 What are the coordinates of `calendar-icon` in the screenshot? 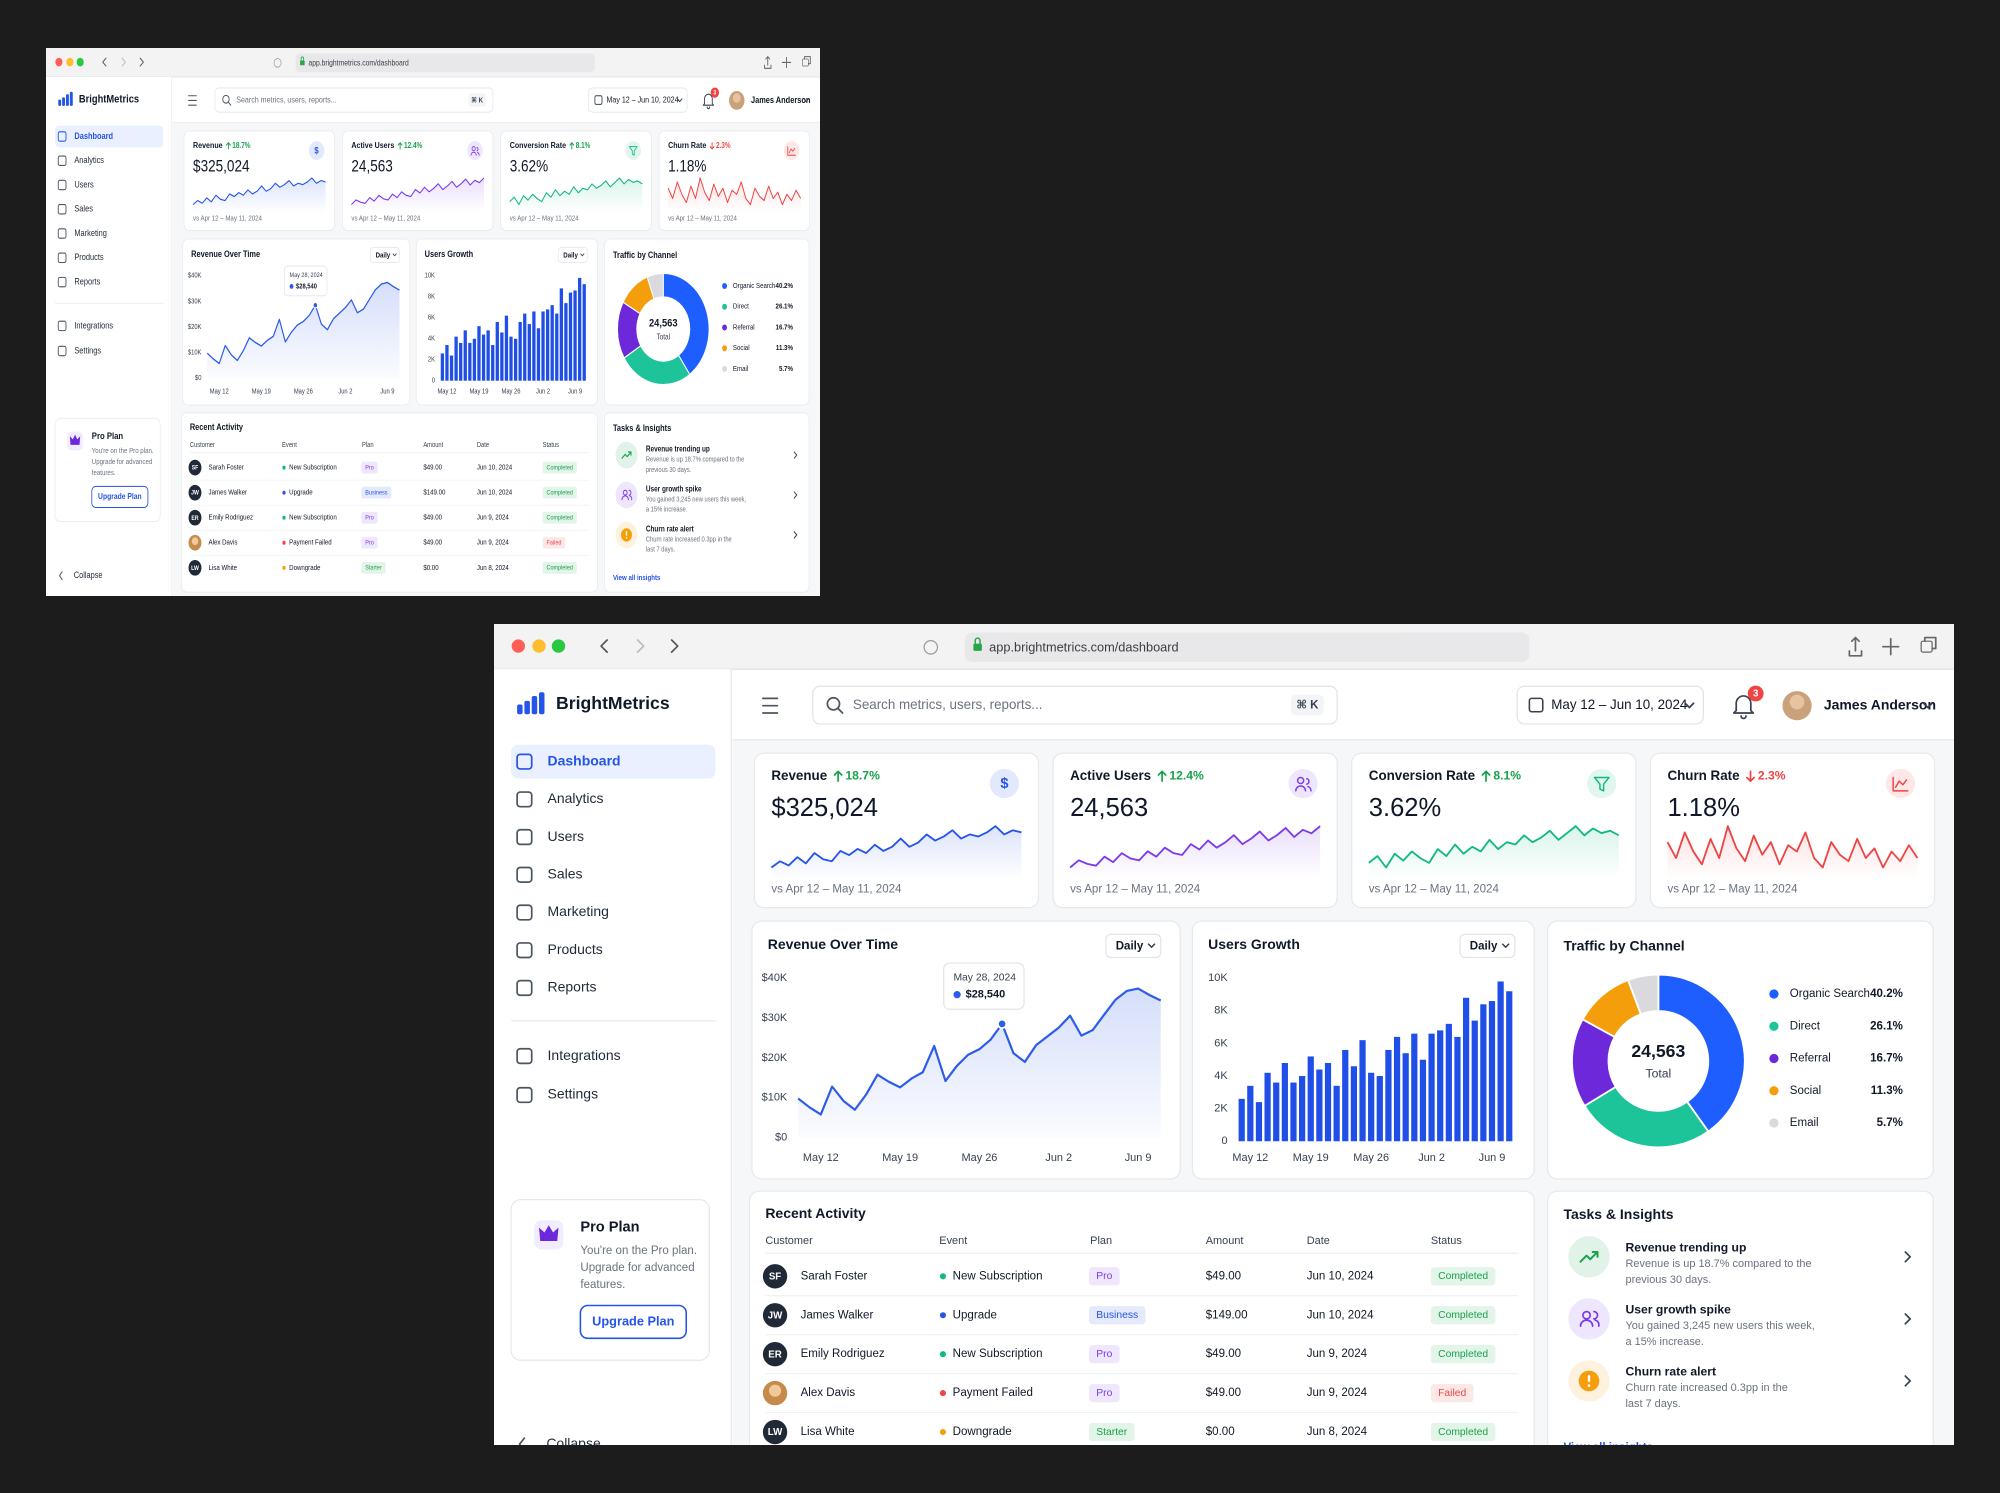 It's located at (1536, 705).